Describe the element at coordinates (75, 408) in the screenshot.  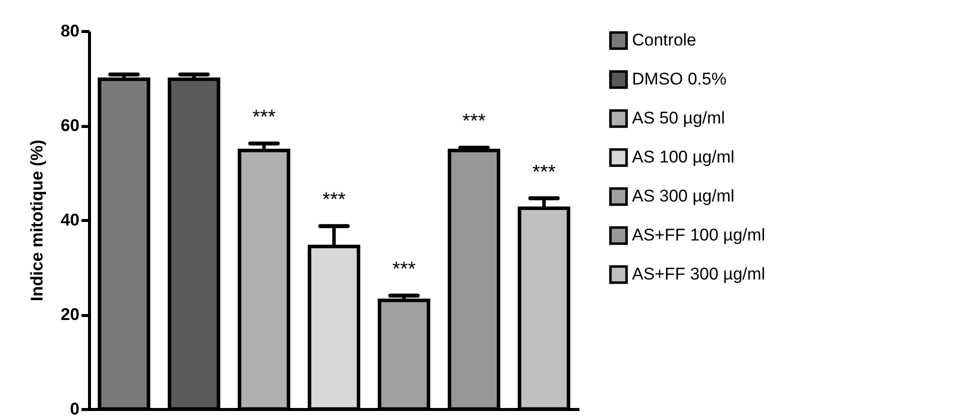
I see `y-tick-label: 0` at that location.